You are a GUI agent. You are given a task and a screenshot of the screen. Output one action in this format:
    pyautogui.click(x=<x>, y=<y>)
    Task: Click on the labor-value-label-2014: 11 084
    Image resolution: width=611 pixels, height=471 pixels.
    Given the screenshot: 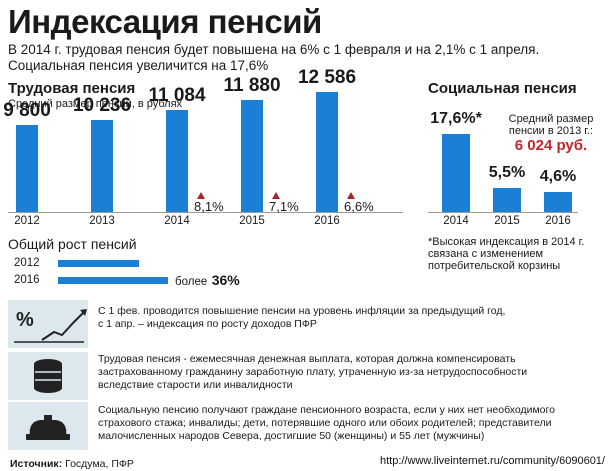 What is the action you would take?
    pyautogui.click(x=177, y=95)
    